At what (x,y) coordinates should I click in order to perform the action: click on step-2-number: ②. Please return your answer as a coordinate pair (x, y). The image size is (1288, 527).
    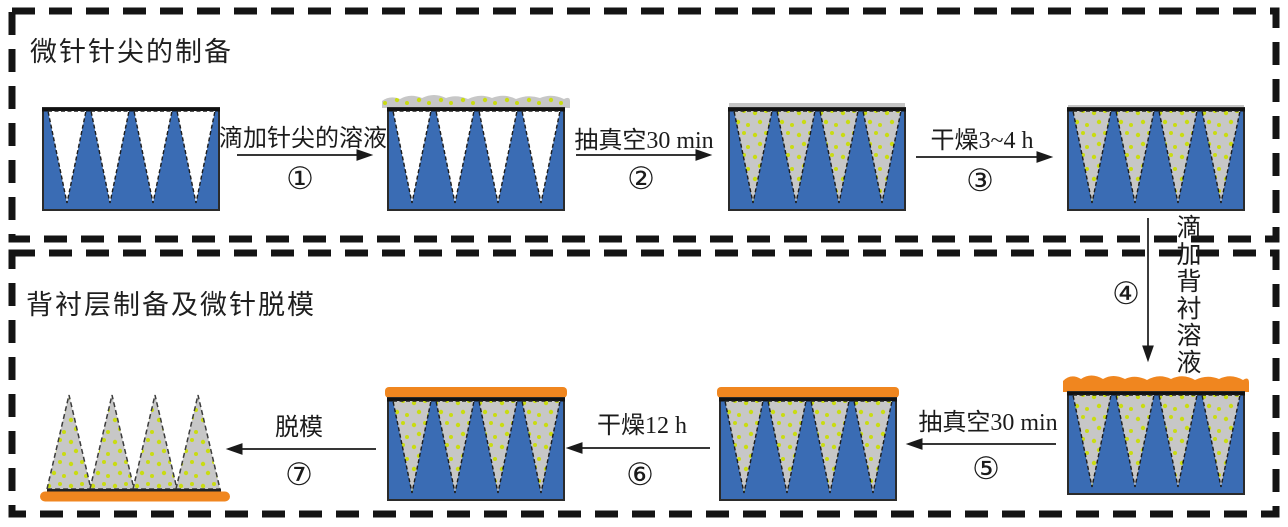
    Looking at the image, I should click on (641, 179).